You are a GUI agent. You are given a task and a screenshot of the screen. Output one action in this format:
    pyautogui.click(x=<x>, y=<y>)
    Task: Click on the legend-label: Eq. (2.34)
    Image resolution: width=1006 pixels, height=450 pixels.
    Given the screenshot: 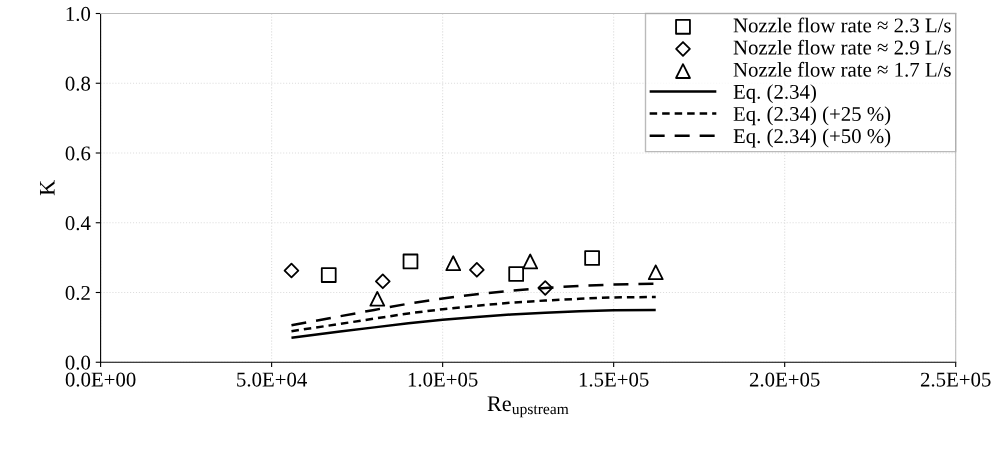 What is the action you would take?
    pyautogui.click(x=774, y=94)
    